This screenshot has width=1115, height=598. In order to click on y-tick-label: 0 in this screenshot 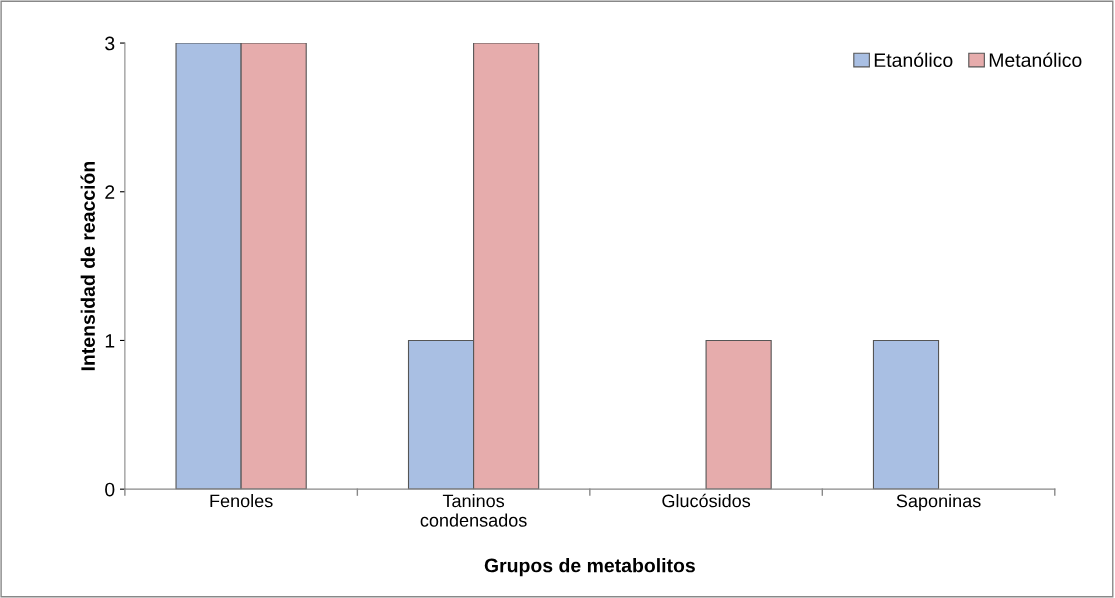, I will do `click(110, 489)`.